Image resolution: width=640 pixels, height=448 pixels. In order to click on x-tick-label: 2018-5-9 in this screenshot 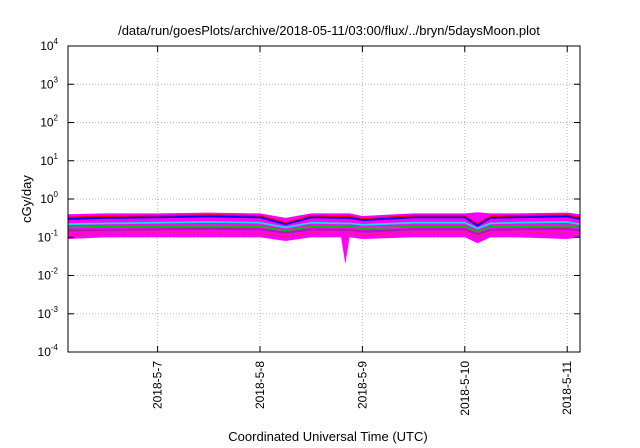, I will do `click(362, 385)`.